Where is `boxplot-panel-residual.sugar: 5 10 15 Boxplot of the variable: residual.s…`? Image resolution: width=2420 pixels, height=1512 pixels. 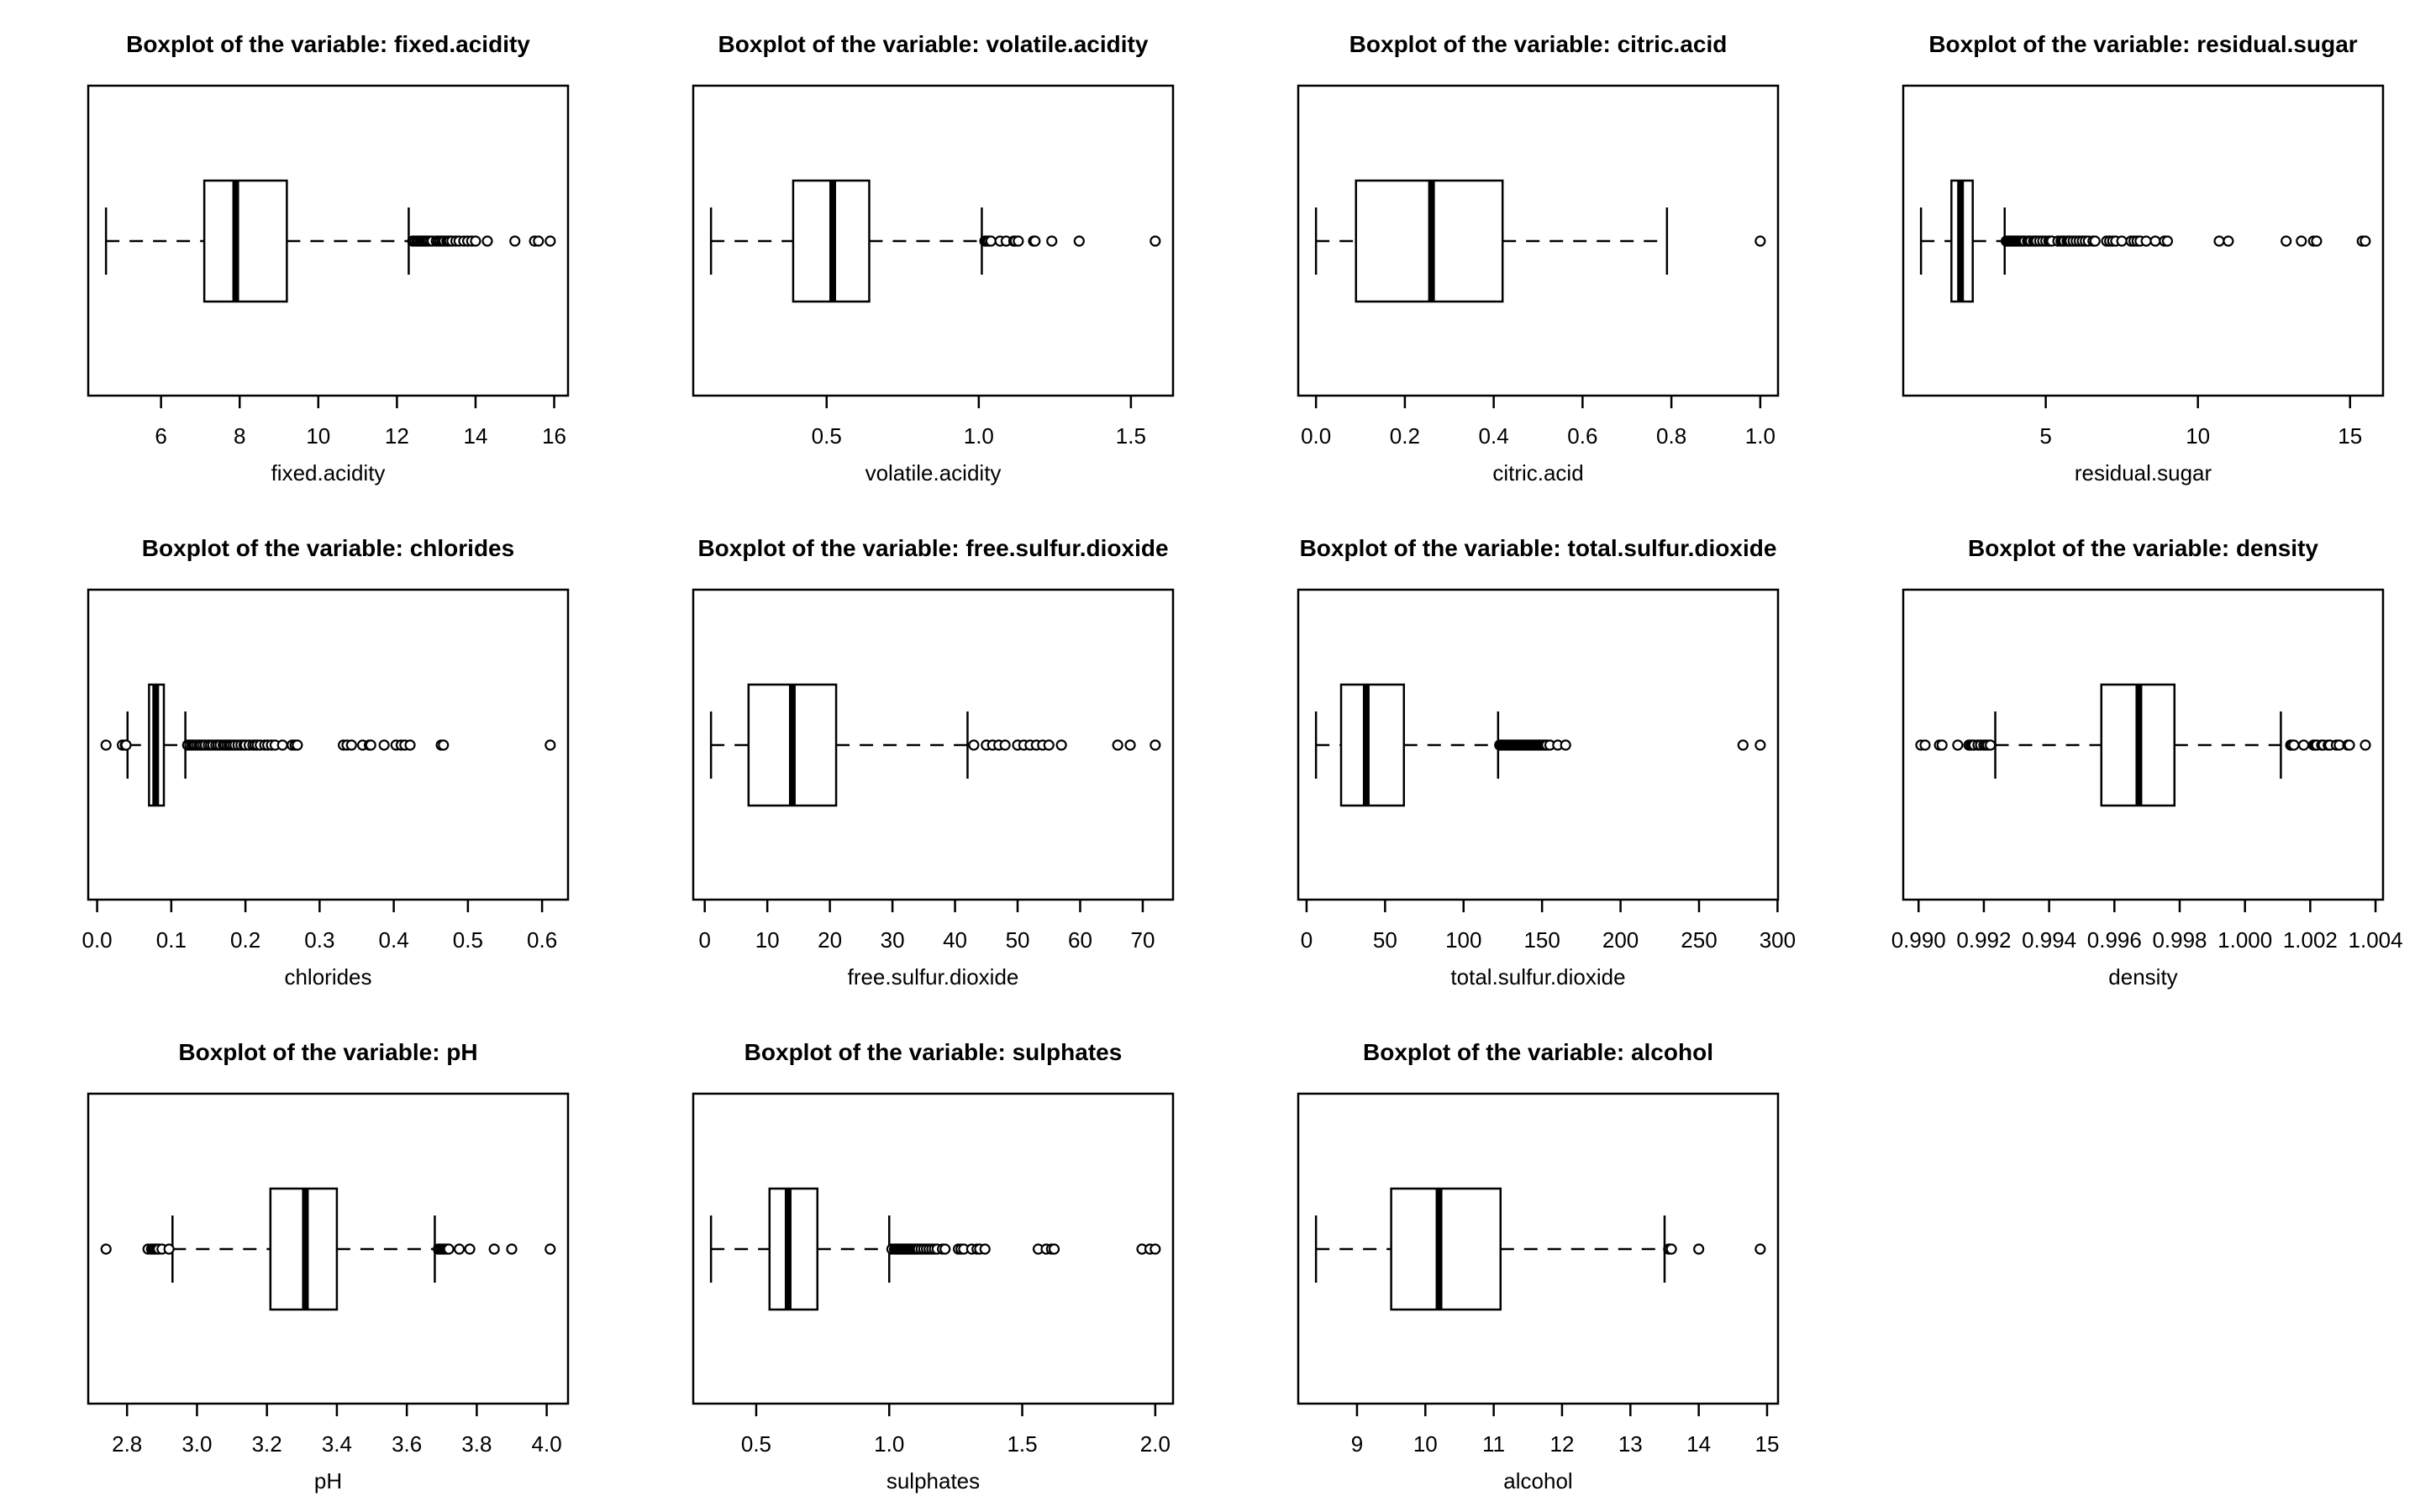
boxplot-panel-residual.sugar: 5 10 15 Boxplot of the variable: residual.s… is located at coordinates (2144, 258).